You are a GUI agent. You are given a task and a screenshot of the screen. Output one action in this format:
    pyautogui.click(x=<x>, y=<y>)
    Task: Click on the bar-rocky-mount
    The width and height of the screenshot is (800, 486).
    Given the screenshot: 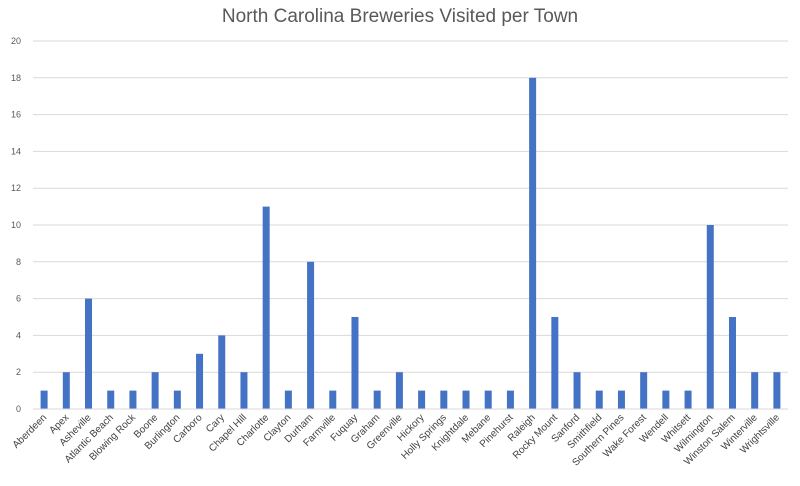 What is the action you would take?
    pyautogui.click(x=555, y=363)
    